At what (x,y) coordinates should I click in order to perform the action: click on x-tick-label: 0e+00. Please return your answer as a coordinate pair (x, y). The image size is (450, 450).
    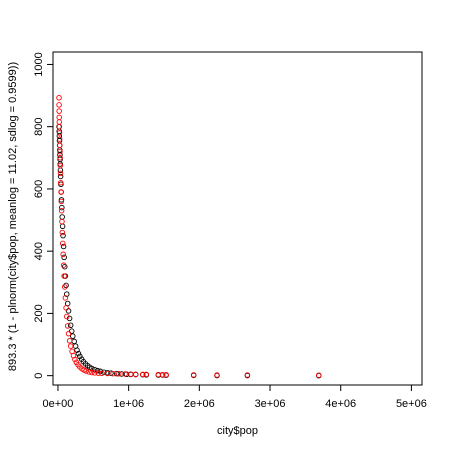
    Looking at the image, I should click on (57, 404).